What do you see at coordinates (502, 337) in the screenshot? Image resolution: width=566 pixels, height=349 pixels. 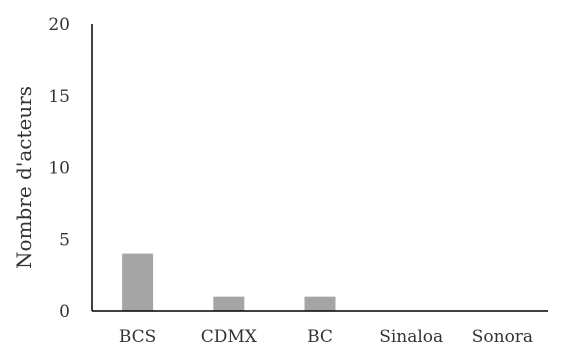 I see `x-tick-label-sonora: Sonora` at bounding box center [502, 337].